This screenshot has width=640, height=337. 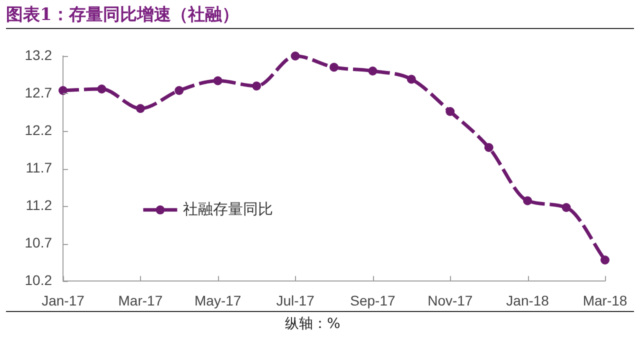 What do you see at coordinates (528, 300) in the screenshot?
I see `x-tick-label: Jan-18` at bounding box center [528, 300].